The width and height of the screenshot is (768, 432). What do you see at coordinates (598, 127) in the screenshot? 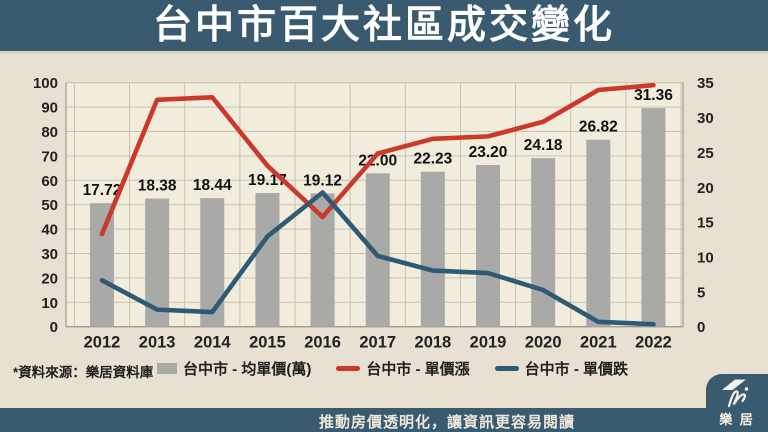
I see `bar-value-label: 26.82` at bounding box center [598, 127].